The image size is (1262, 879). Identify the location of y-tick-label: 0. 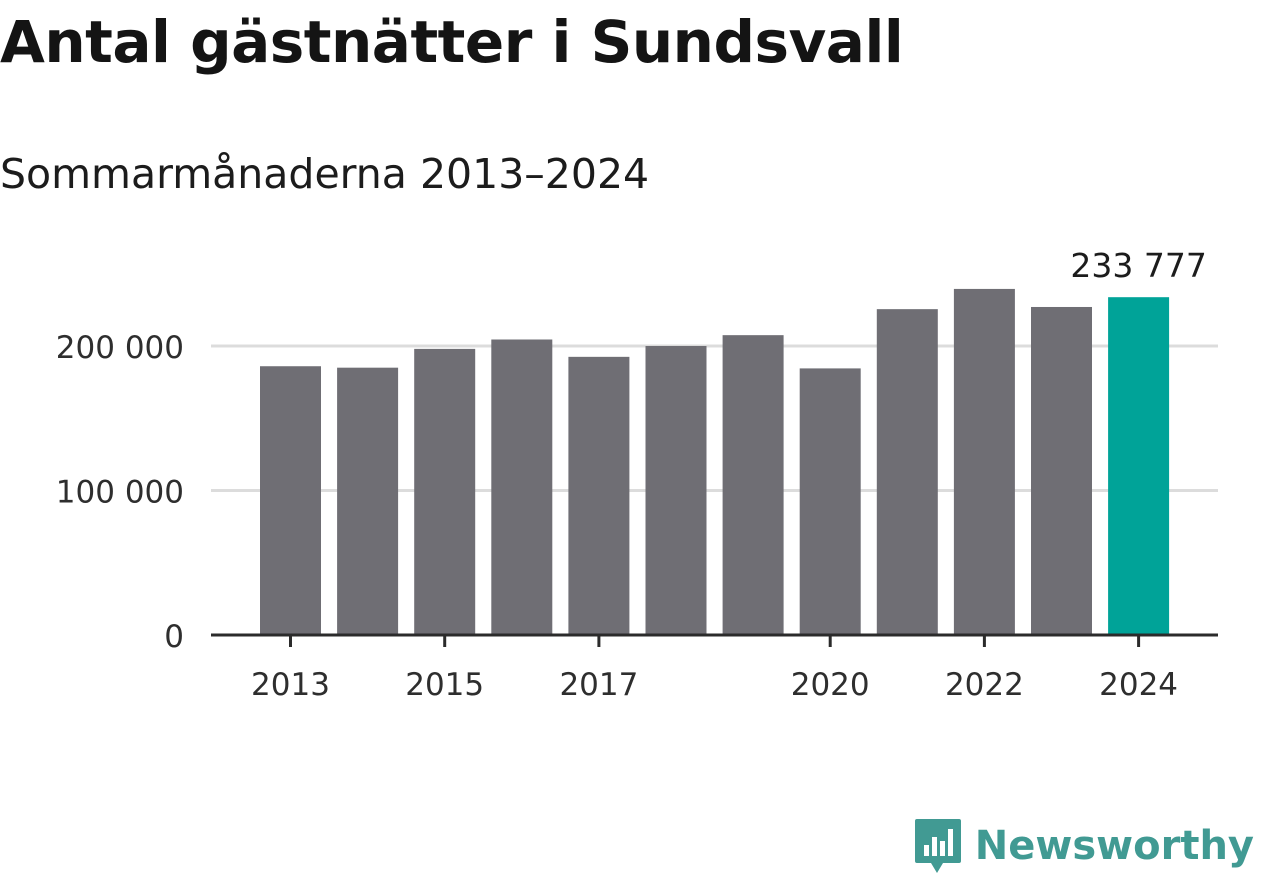
(174, 637).